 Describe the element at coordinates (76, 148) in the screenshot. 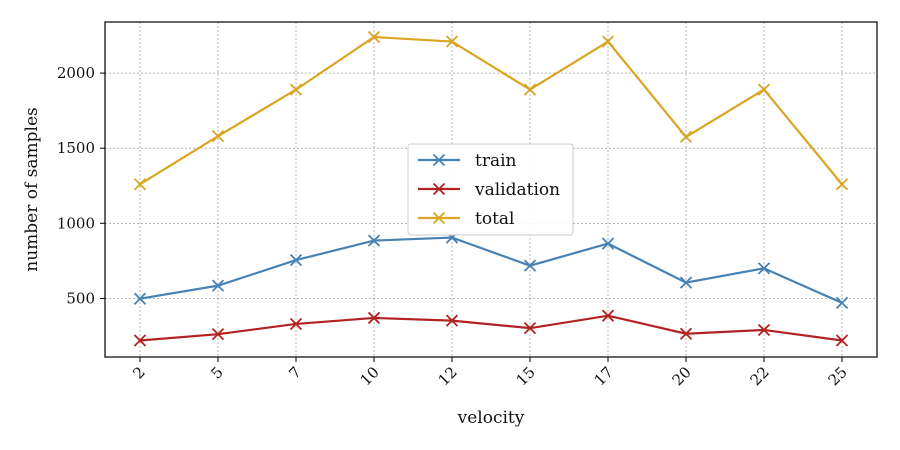

I see `y-tick-label: 1500` at that location.